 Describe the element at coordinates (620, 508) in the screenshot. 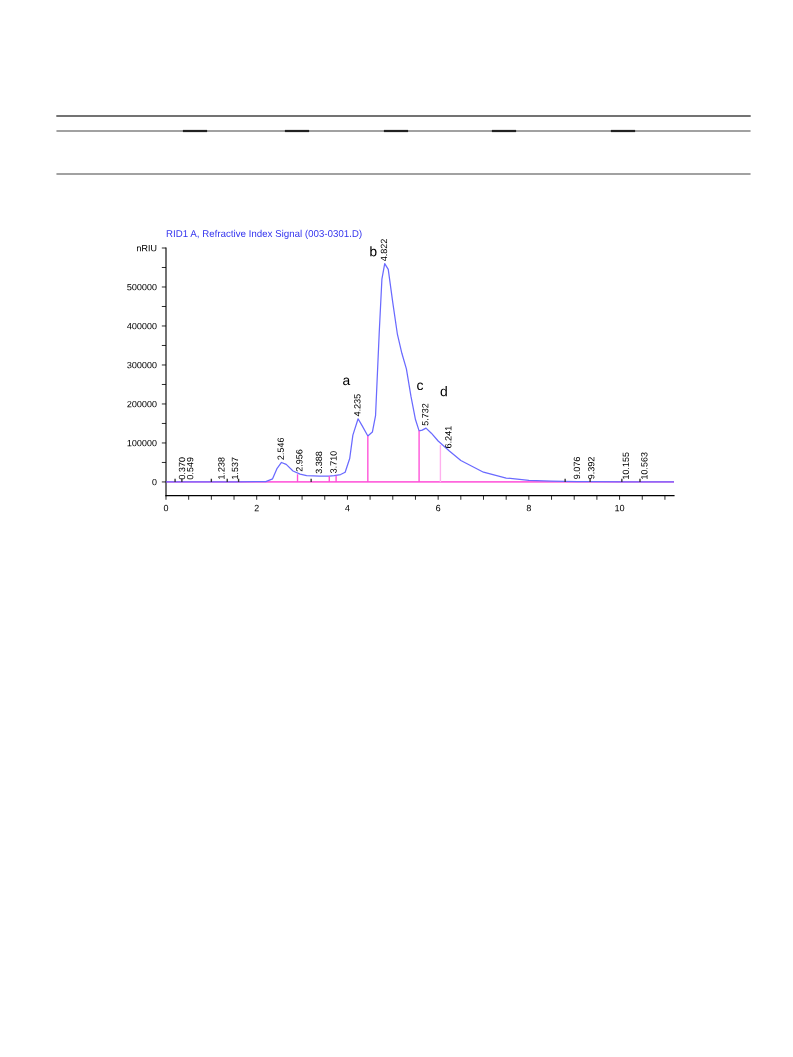

I see `x-tick-label: 10` at that location.